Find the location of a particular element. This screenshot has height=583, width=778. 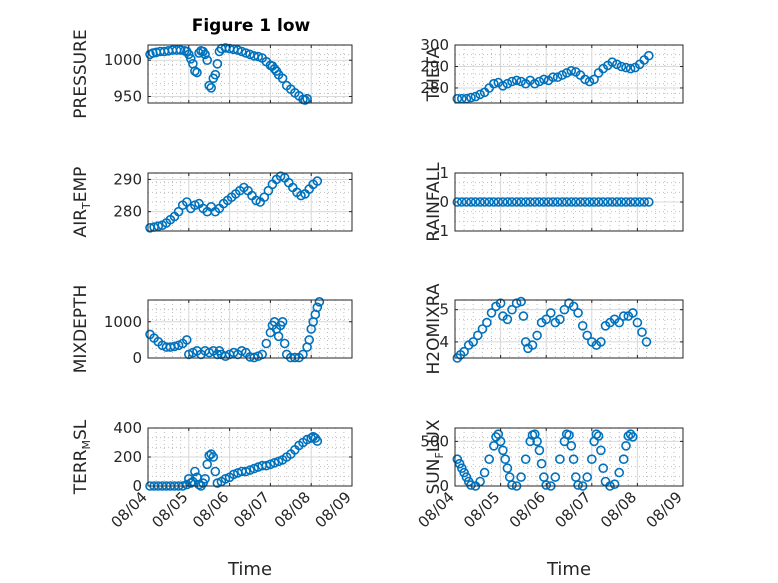

subplot-mixdepth: 0 1000 MIXDEPTH is located at coordinates (212, 329).